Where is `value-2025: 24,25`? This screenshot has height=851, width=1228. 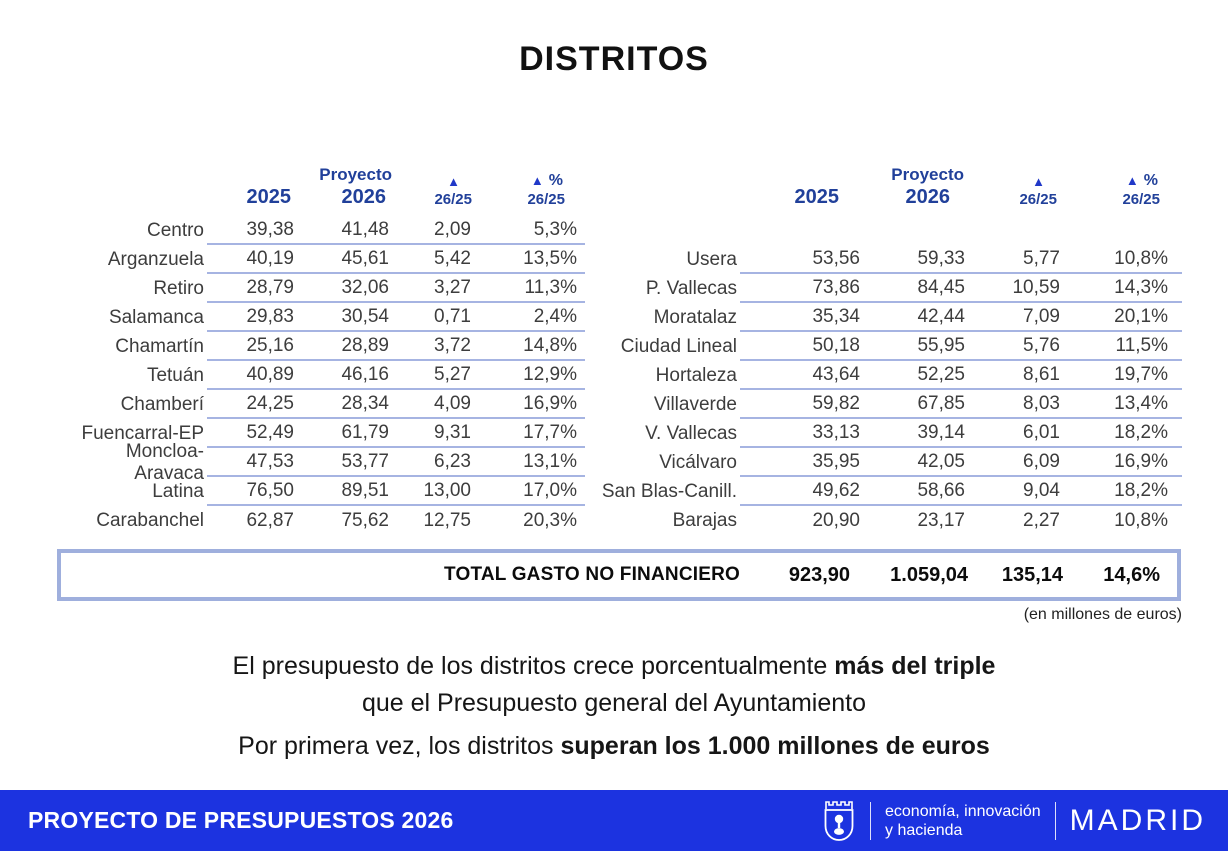
value-2025: 24,25 is located at coordinates (270, 403).